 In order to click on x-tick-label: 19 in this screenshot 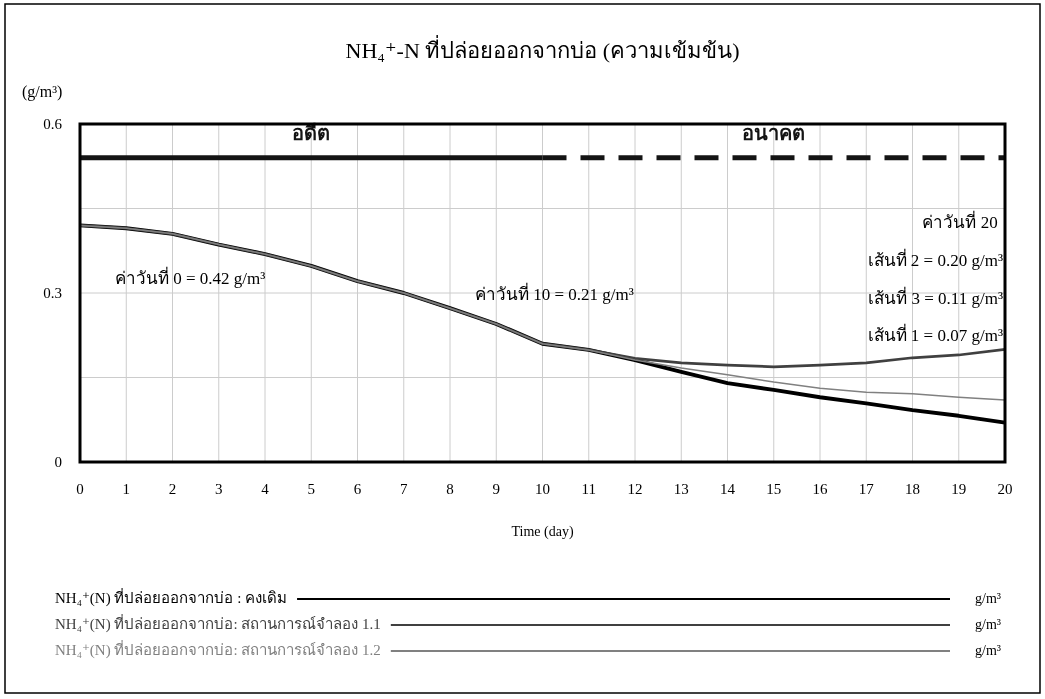, I will do `click(959, 489)`.